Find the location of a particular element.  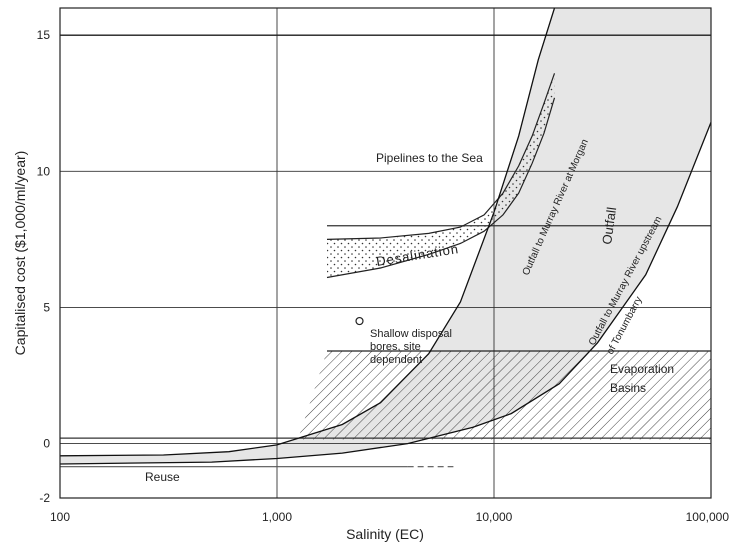

x-tick-label: 1,000 is located at coordinates (277, 517).